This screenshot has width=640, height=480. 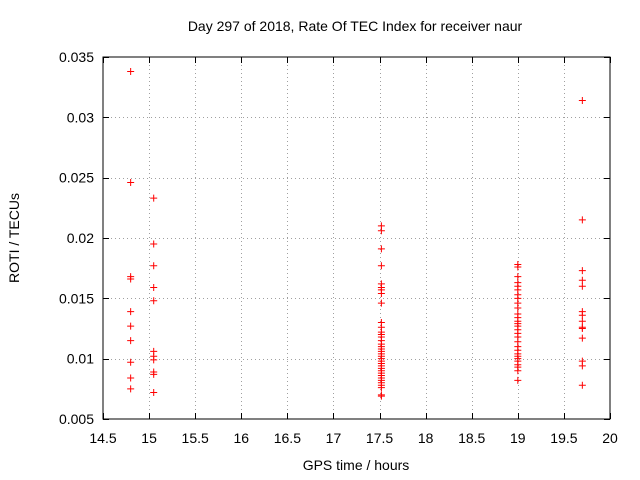 What do you see at coordinates (14, 238) in the screenshot?
I see `y-axis-label: ROTI / TECUs` at bounding box center [14, 238].